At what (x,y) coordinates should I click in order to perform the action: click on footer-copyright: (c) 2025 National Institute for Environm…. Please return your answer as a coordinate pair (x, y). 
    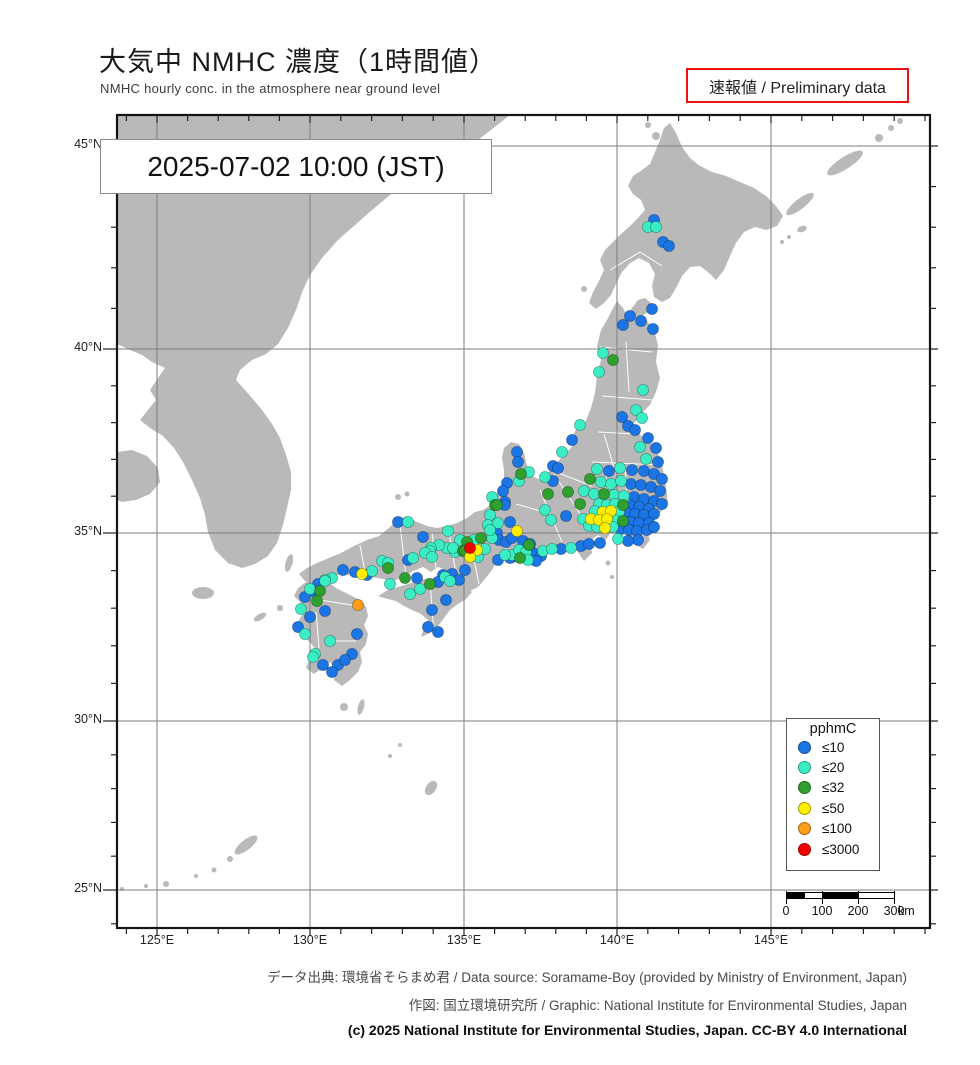
    Looking at the image, I should click on (627, 1030).